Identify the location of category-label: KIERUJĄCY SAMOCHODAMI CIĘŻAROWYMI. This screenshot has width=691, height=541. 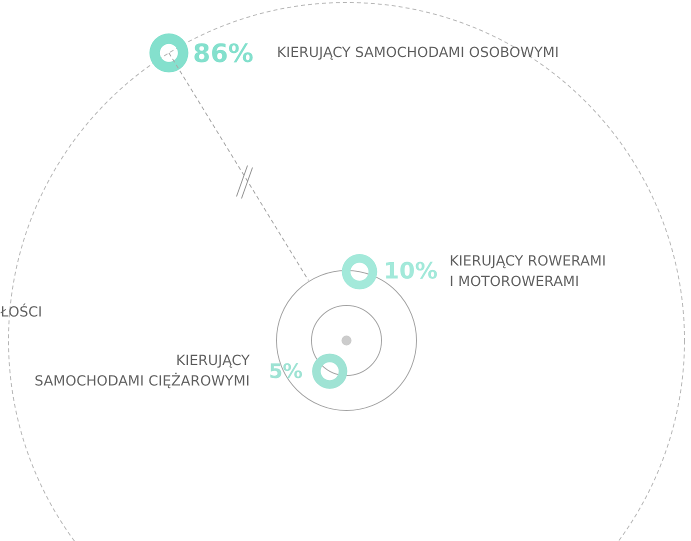
(142, 371).